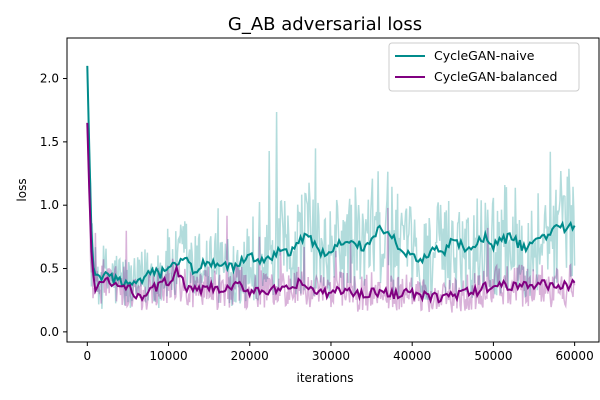 The width and height of the screenshot is (600, 400). I want to click on x-tick-label: 30000, so click(331, 356).